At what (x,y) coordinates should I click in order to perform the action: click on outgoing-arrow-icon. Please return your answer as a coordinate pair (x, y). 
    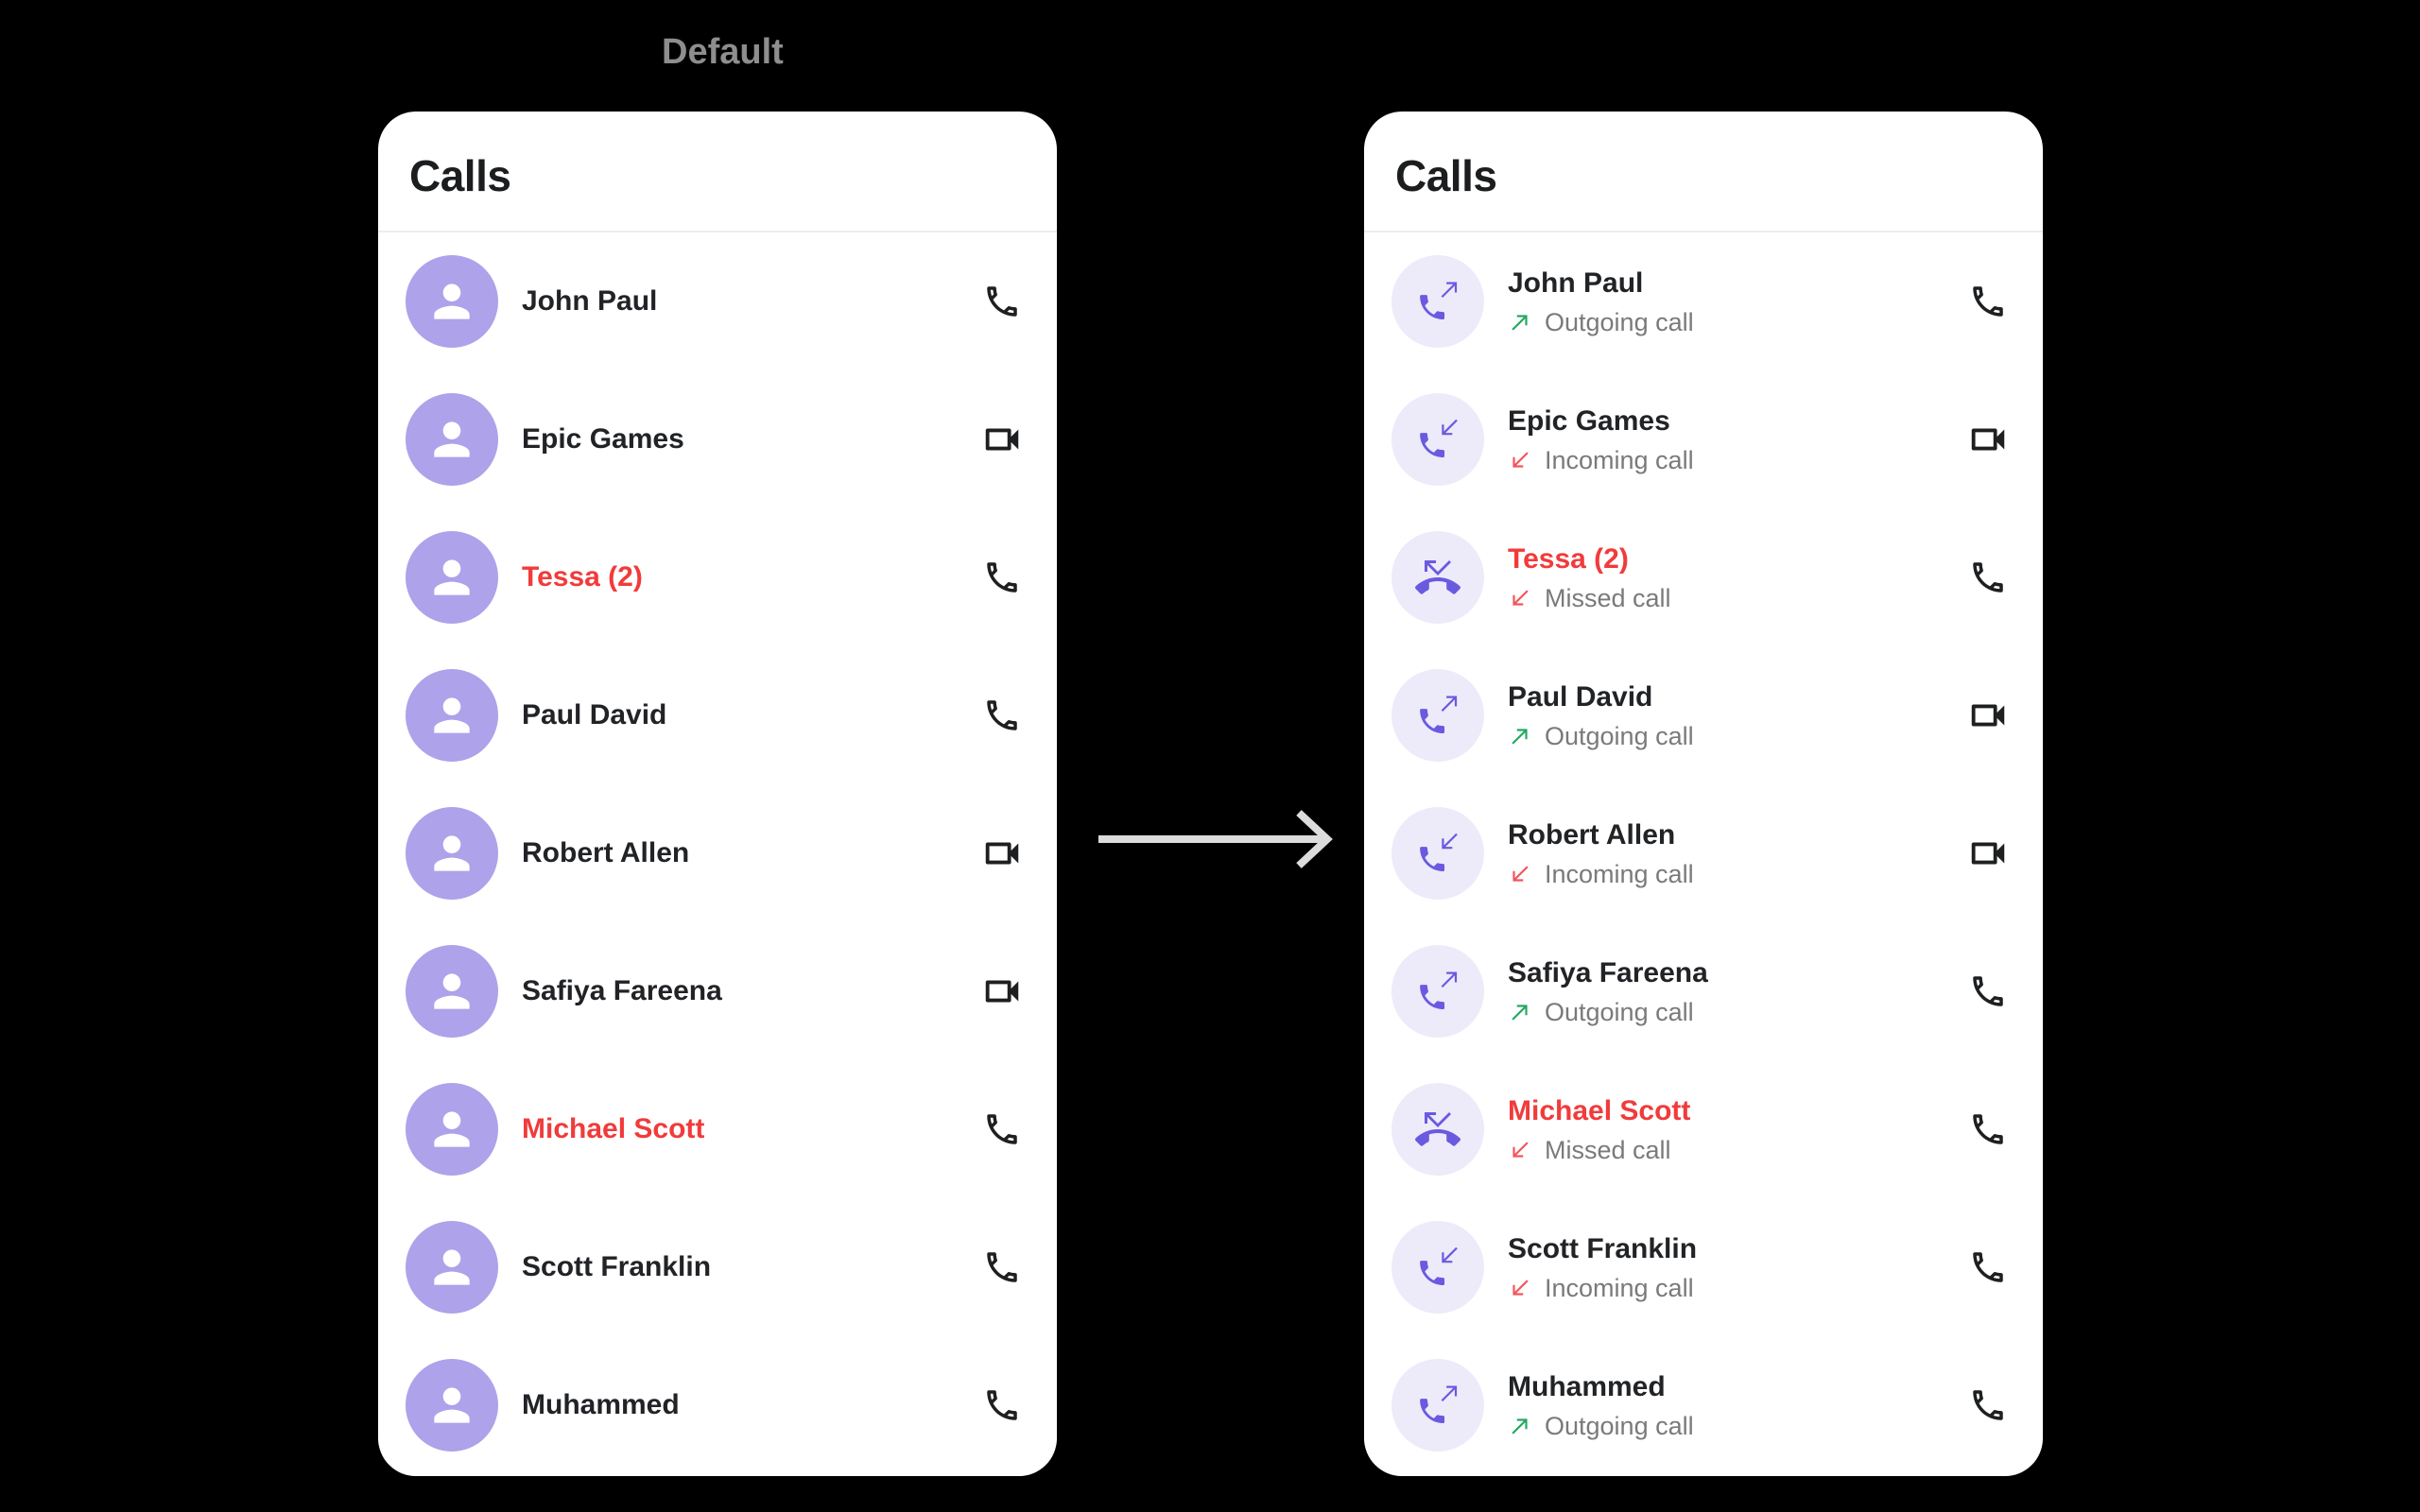
    Looking at the image, I should click on (1520, 1013).